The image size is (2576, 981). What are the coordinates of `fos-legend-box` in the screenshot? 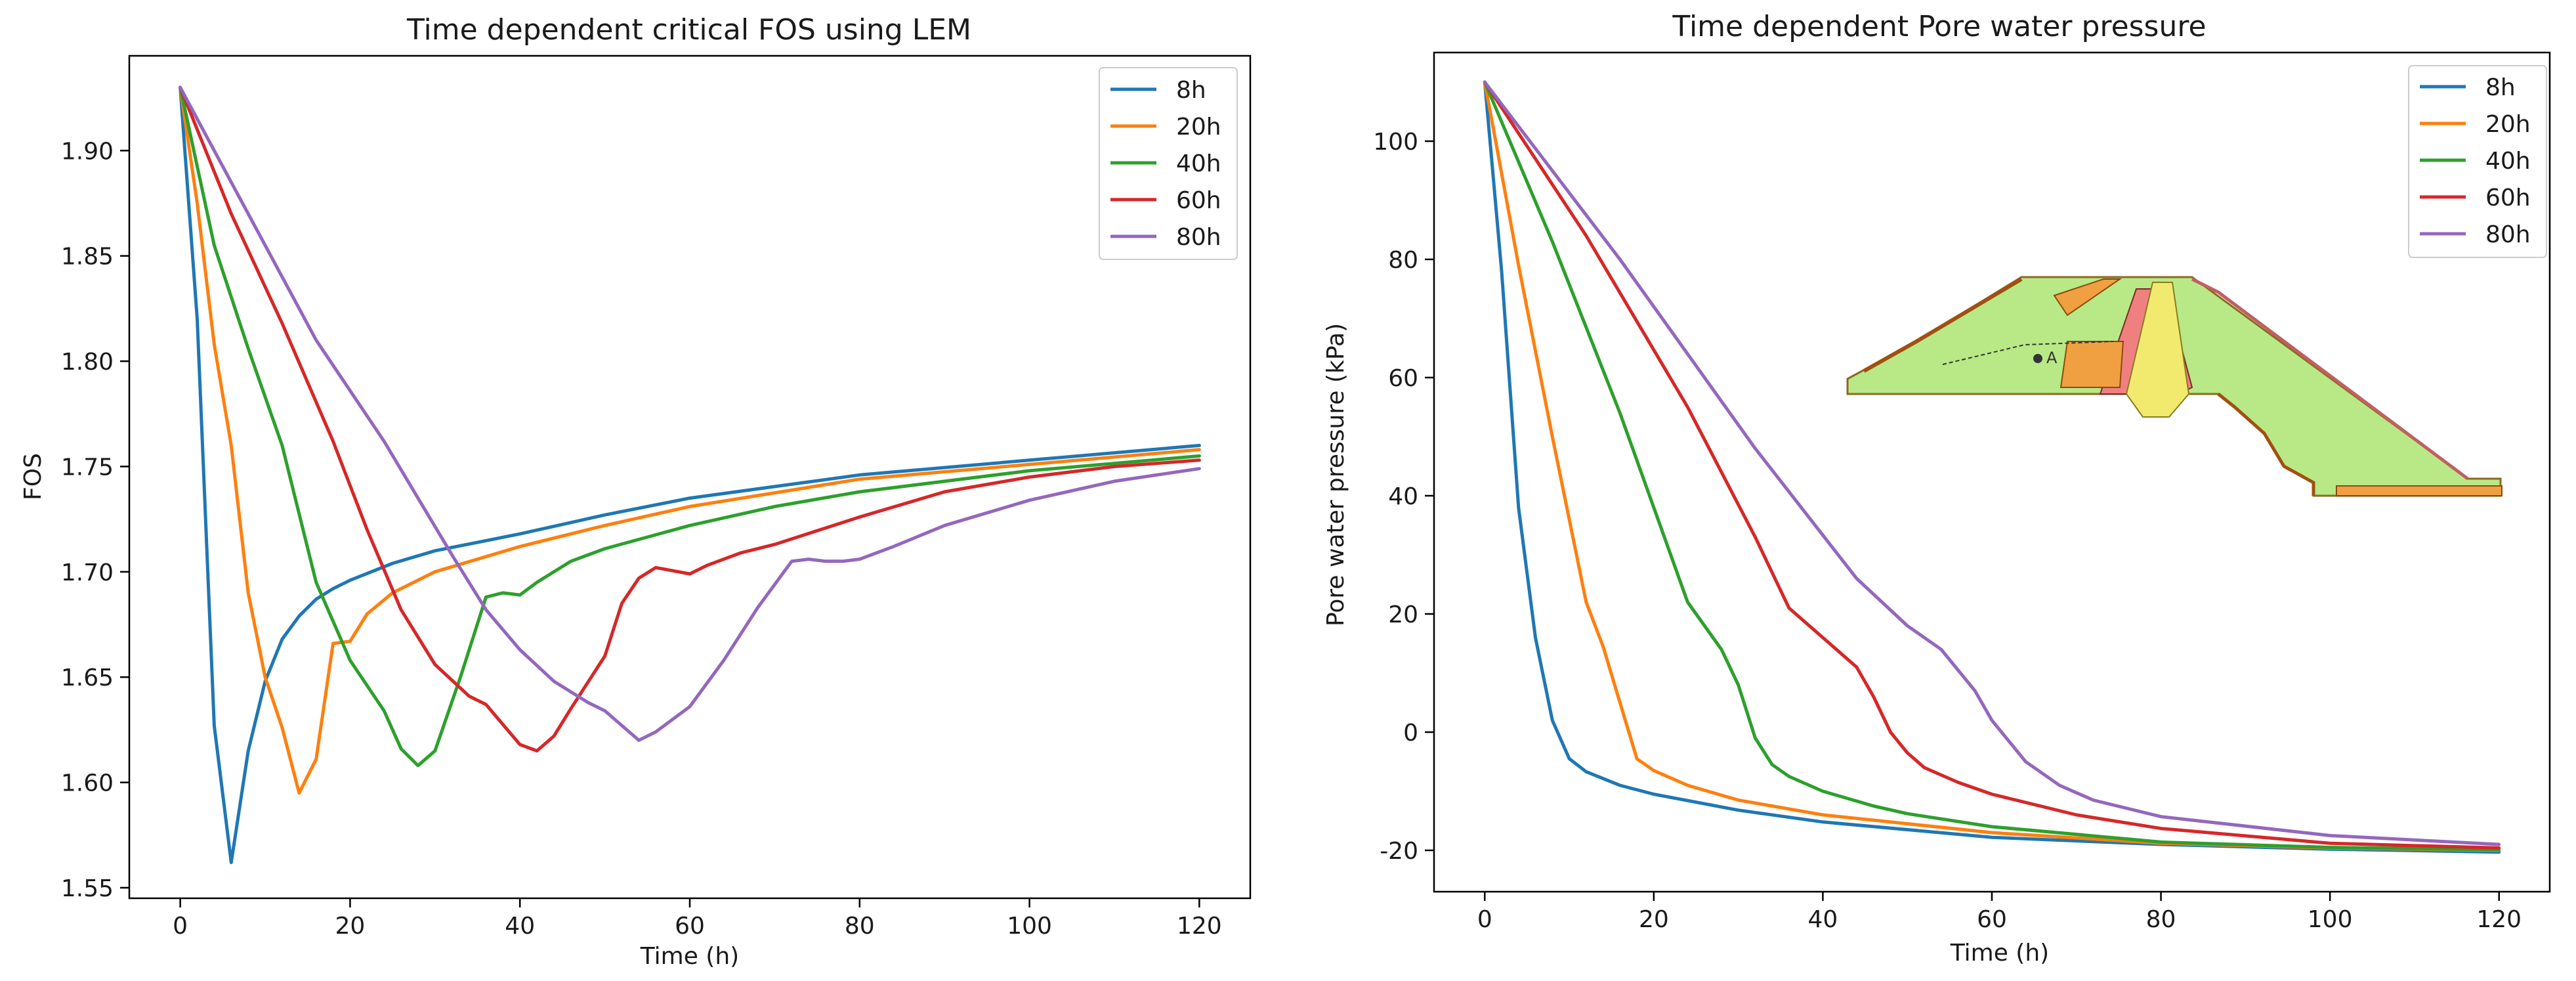 It's located at (1168, 163).